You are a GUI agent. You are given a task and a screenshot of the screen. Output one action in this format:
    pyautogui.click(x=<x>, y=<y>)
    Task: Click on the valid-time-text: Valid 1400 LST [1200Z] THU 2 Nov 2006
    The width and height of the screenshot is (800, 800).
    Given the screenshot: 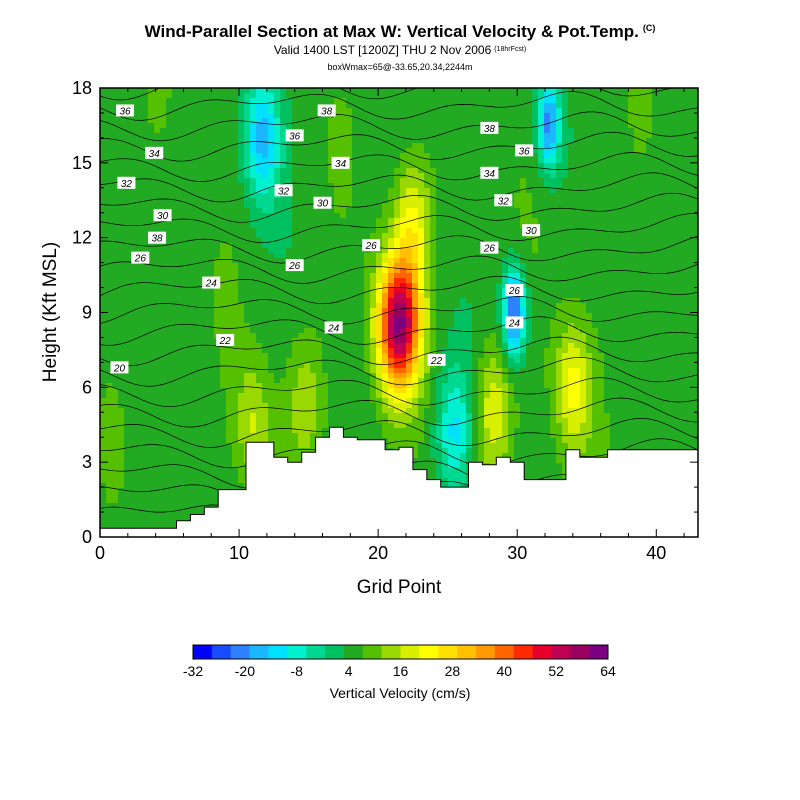 What is the action you would take?
    pyautogui.click(x=382, y=50)
    